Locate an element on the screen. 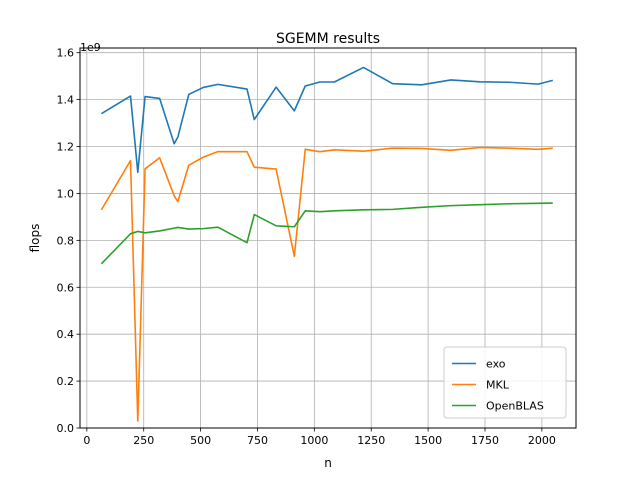 The height and width of the screenshot is (484, 640). x-tick-label: 1500 is located at coordinates (428, 440).